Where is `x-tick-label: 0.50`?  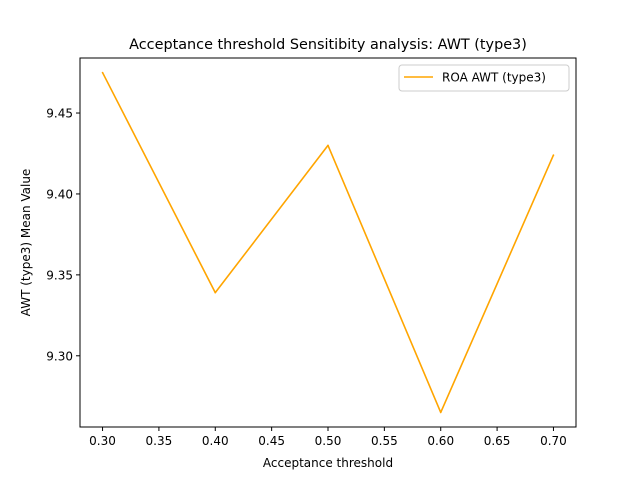
x-tick-label: 0.50 is located at coordinates (328, 441).